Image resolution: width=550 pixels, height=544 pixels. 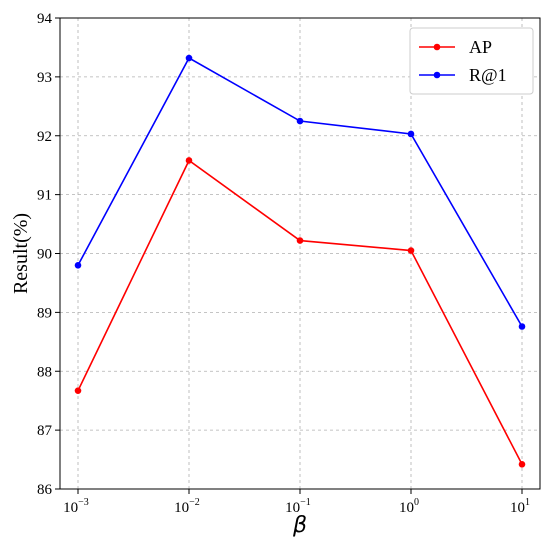 What do you see at coordinates (83, 502) in the screenshot?
I see `x-tick-label-exponent: −3` at bounding box center [83, 502].